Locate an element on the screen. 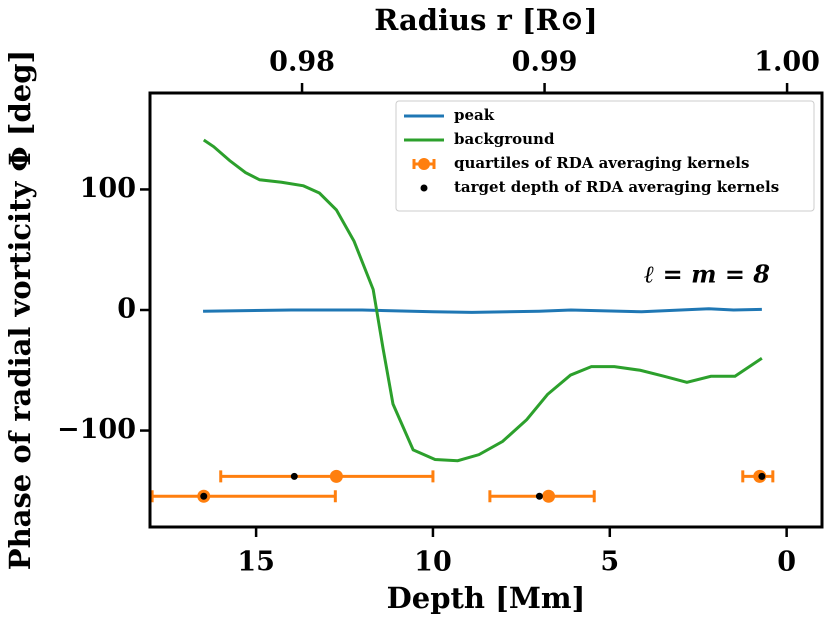  x2-tick-label: 0.99 is located at coordinates (545, 62).